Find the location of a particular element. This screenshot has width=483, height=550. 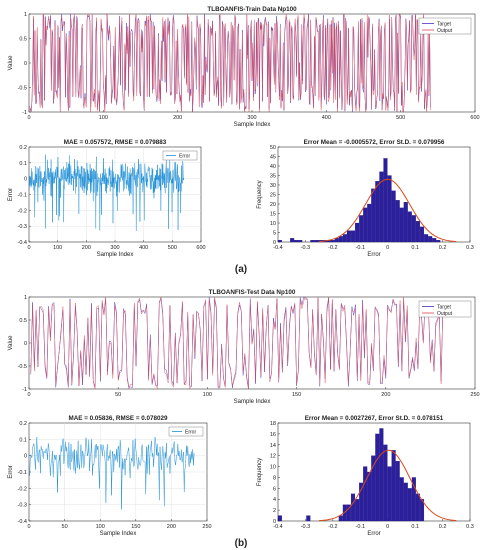

legend-label-error: Error is located at coordinates (184, 157).